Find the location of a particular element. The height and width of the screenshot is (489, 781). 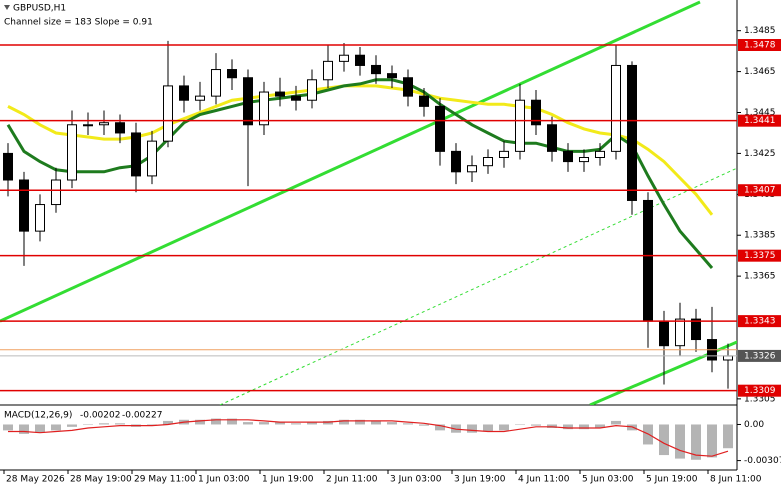

x-tick-label: 28 May 2026 is located at coordinates (35, 480).